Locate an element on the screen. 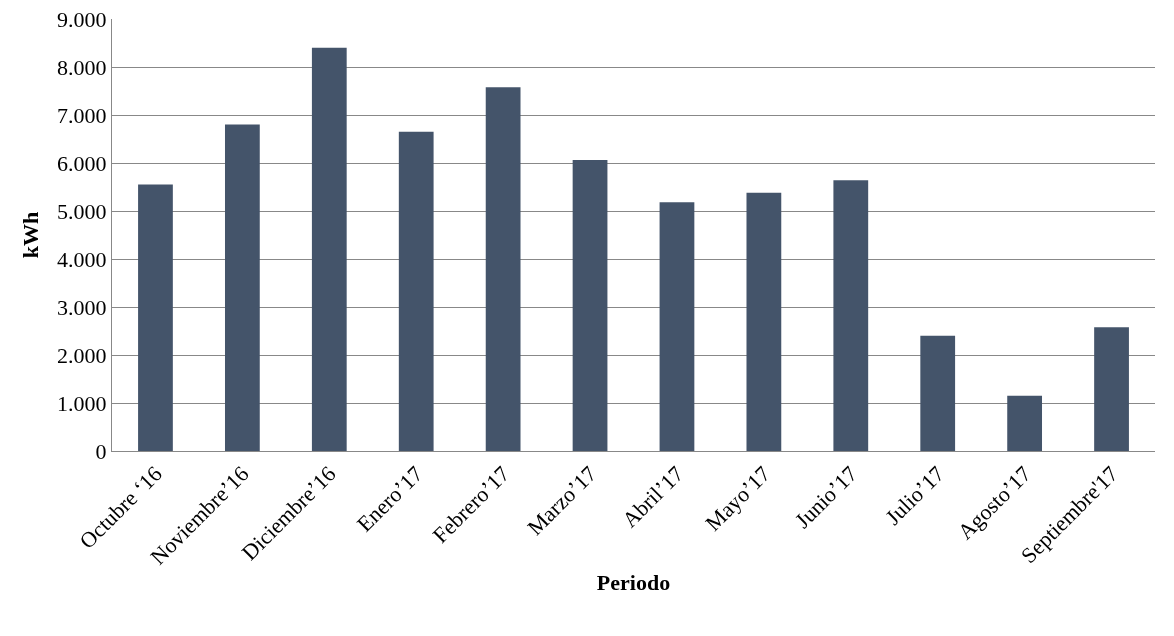 The image size is (1174, 636). y-tick-label: 9.000 is located at coordinates (82, 19).